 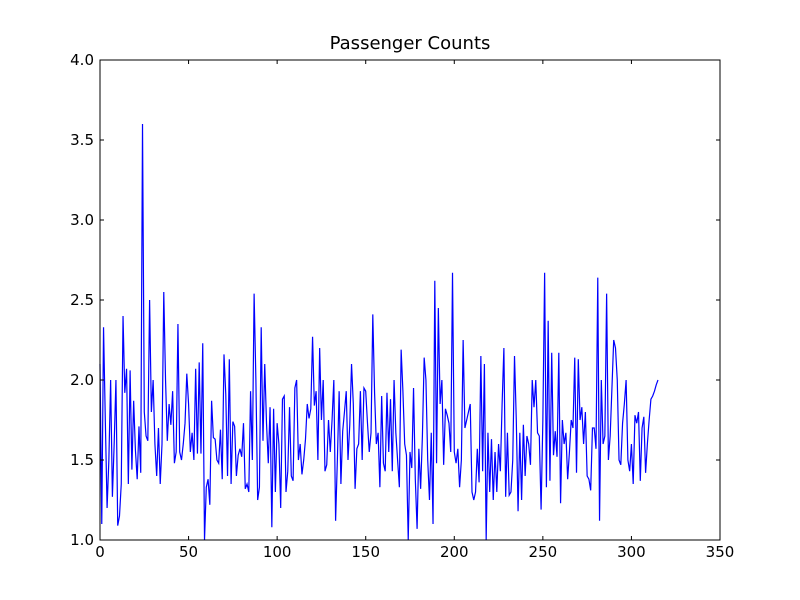 What do you see at coordinates (82, 60) in the screenshot?
I see `y-tick-label: 4.0` at bounding box center [82, 60].